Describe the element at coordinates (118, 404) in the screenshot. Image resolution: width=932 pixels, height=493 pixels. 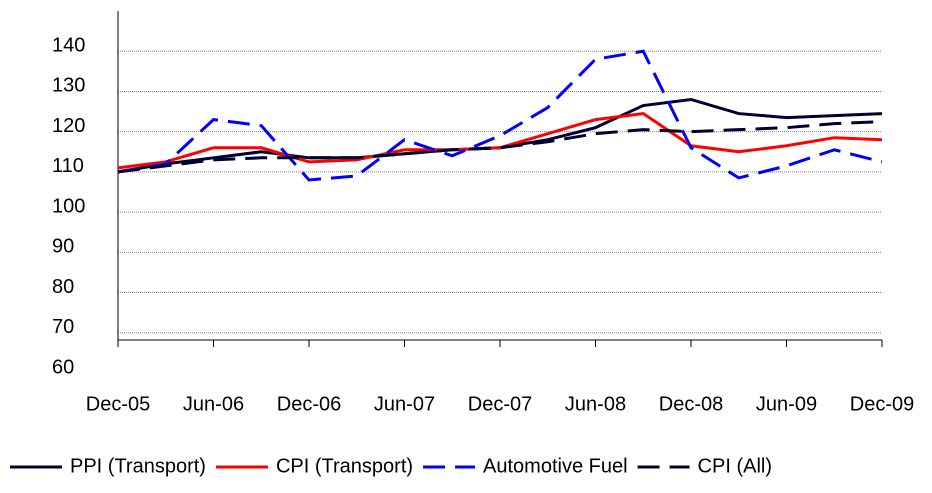
I see `x-tick-label: Dec-05` at that location.